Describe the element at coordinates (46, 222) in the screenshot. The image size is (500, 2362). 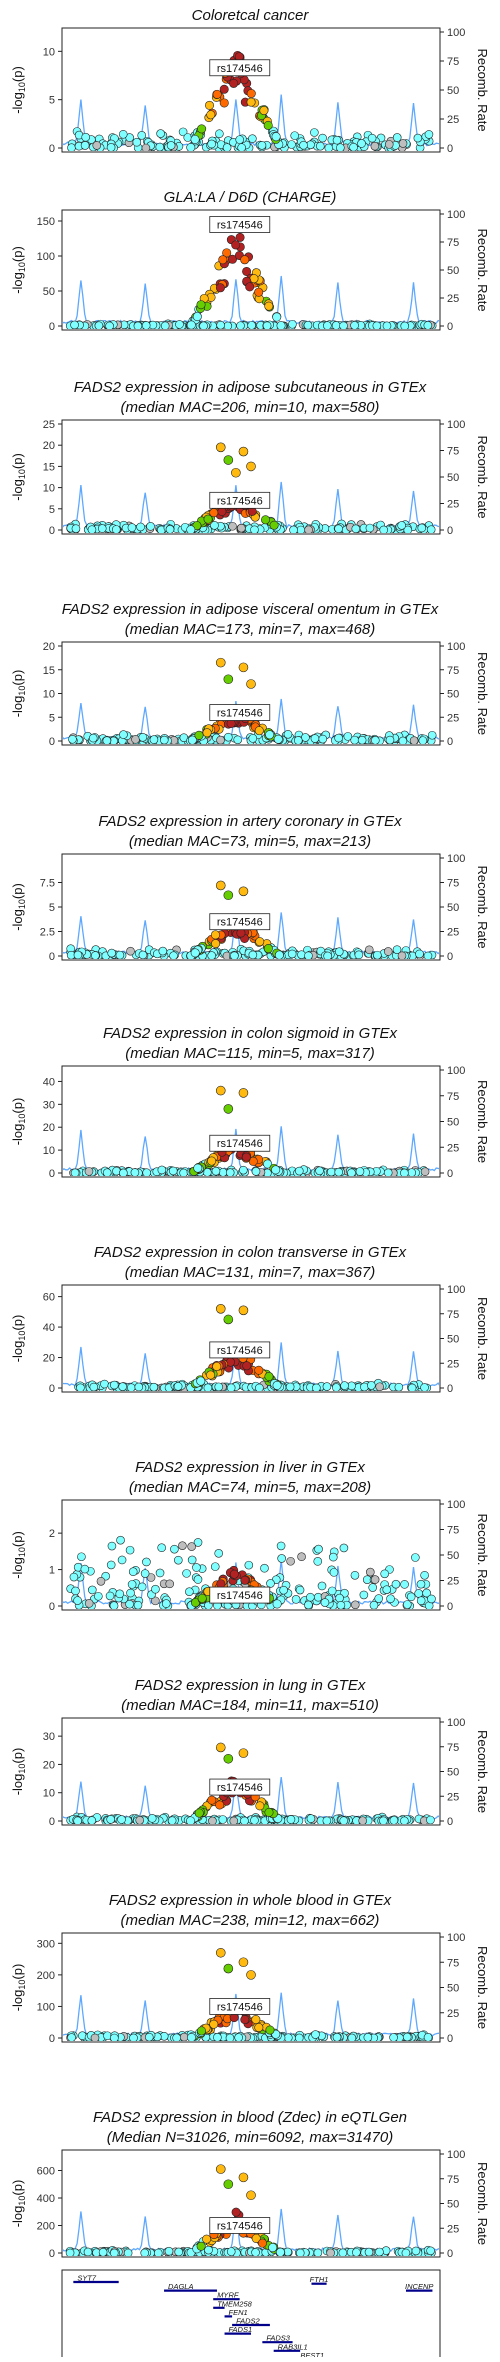
I see `y-tick-label: 150` at that location.